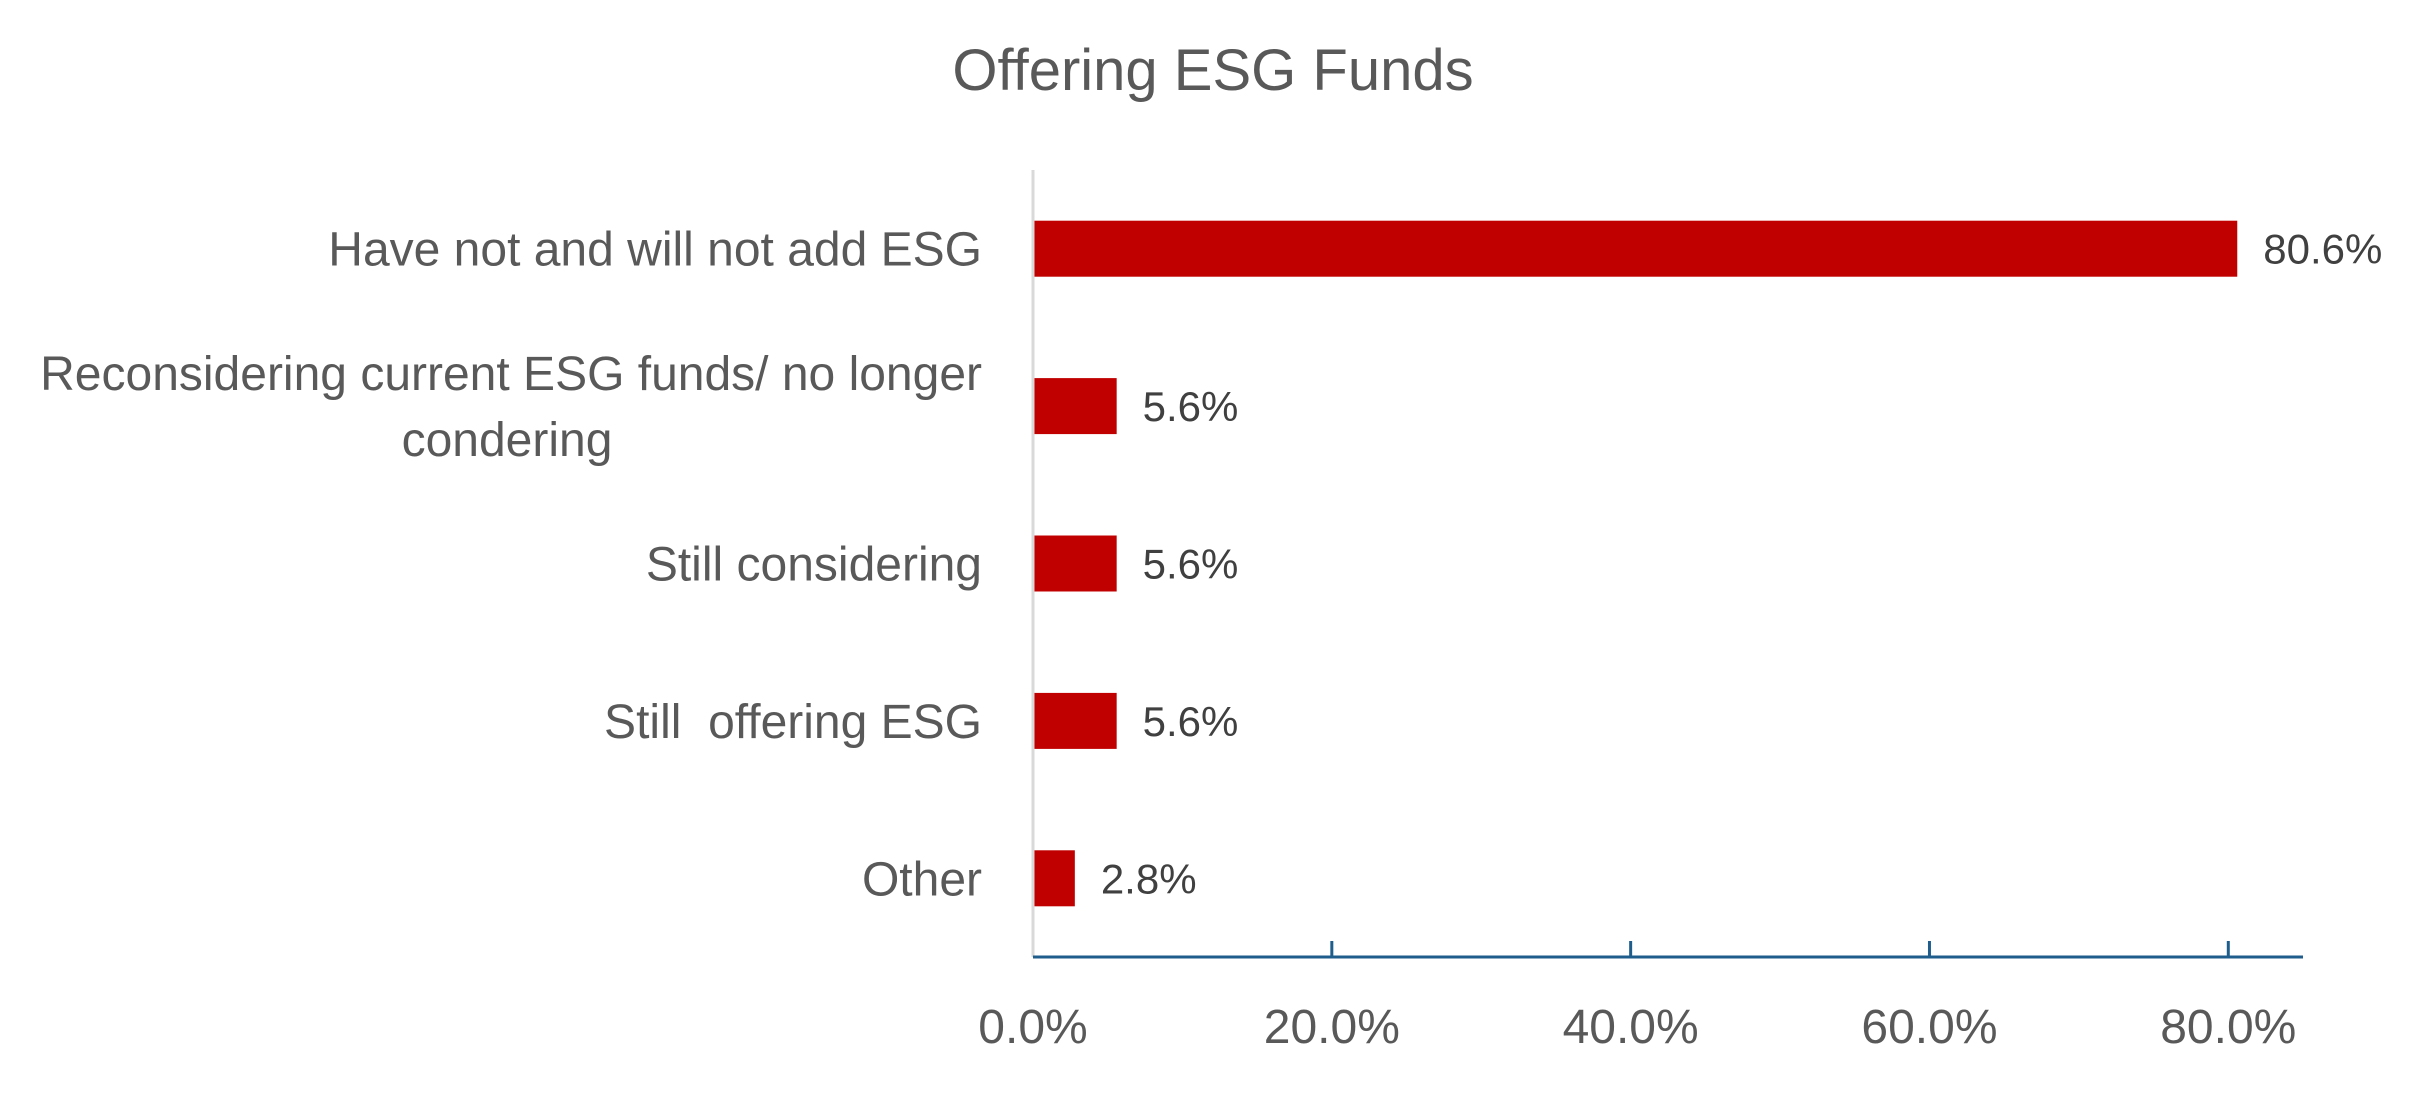  What do you see at coordinates (1929, 1027) in the screenshot?
I see `x-tick-label: 60.0%` at bounding box center [1929, 1027].